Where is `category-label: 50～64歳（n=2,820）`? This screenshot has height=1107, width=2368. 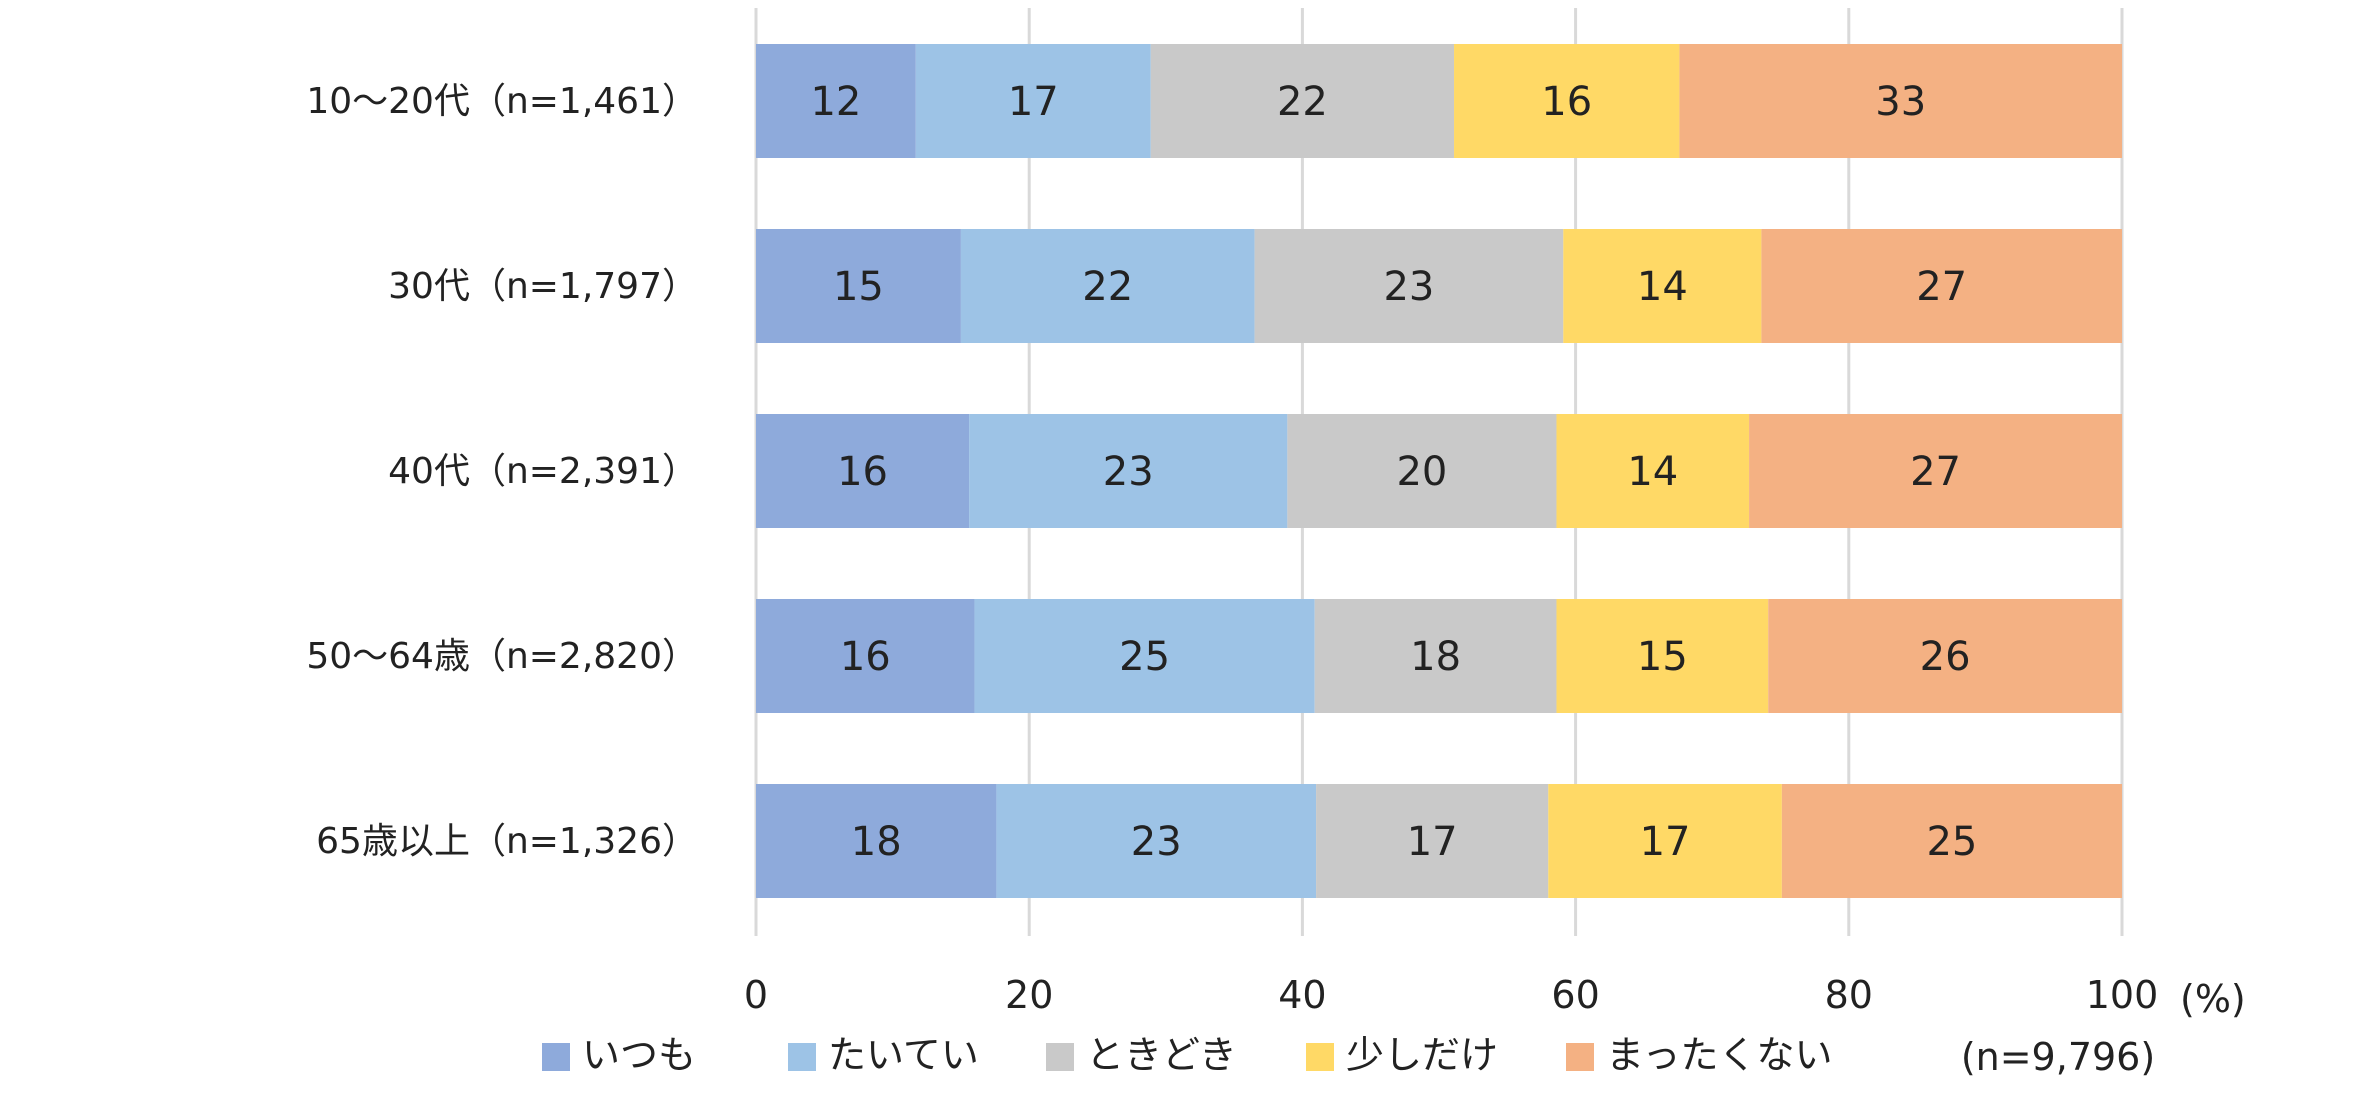 category-label: 50～64歳（n=2,820） is located at coordinates (502, 656).